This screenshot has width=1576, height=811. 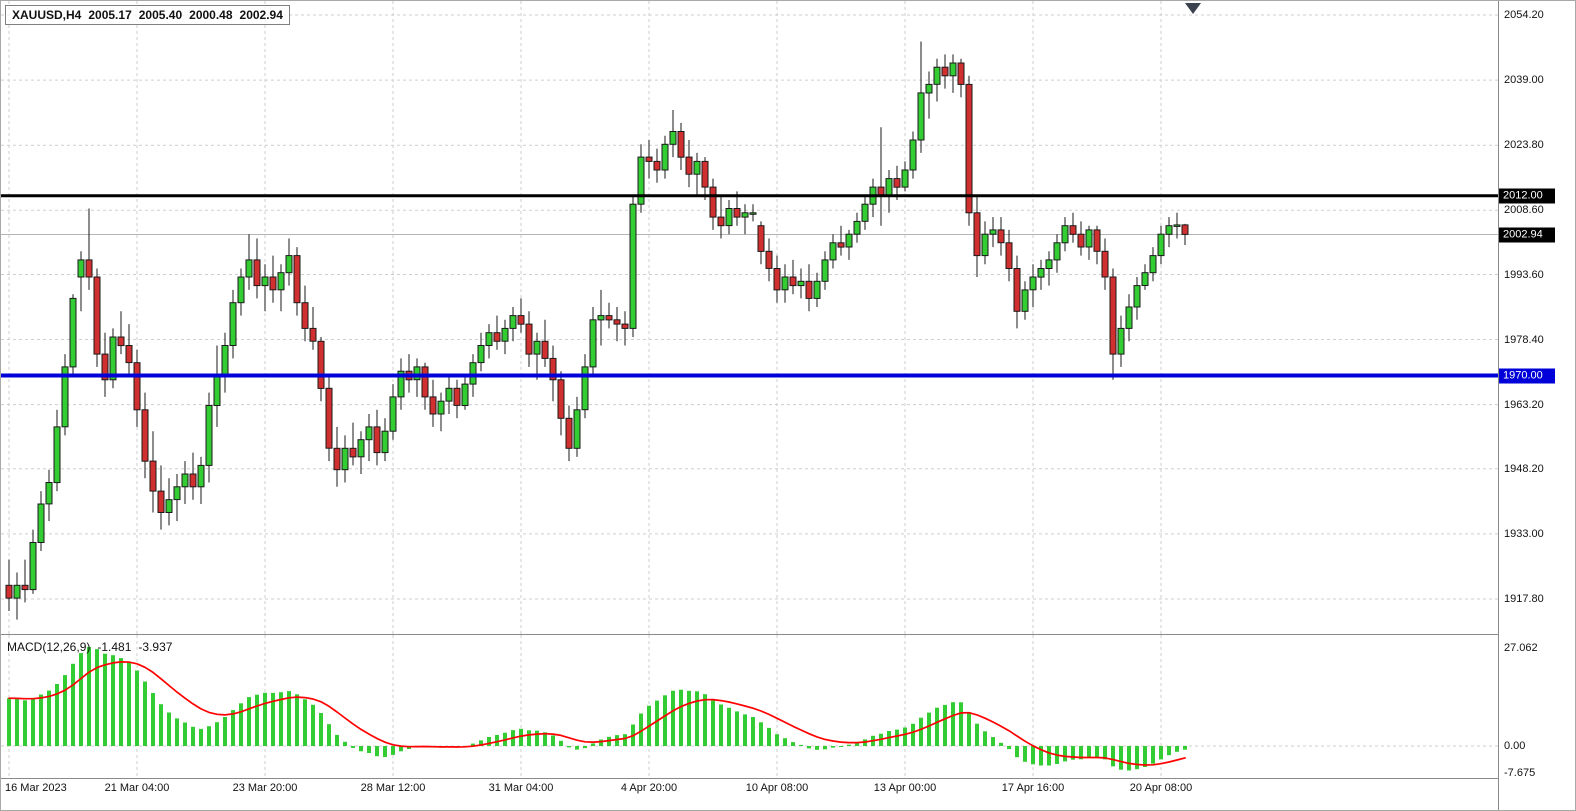 I want to click on macd-signal-value: -3.937, so click(x=155, y=647).